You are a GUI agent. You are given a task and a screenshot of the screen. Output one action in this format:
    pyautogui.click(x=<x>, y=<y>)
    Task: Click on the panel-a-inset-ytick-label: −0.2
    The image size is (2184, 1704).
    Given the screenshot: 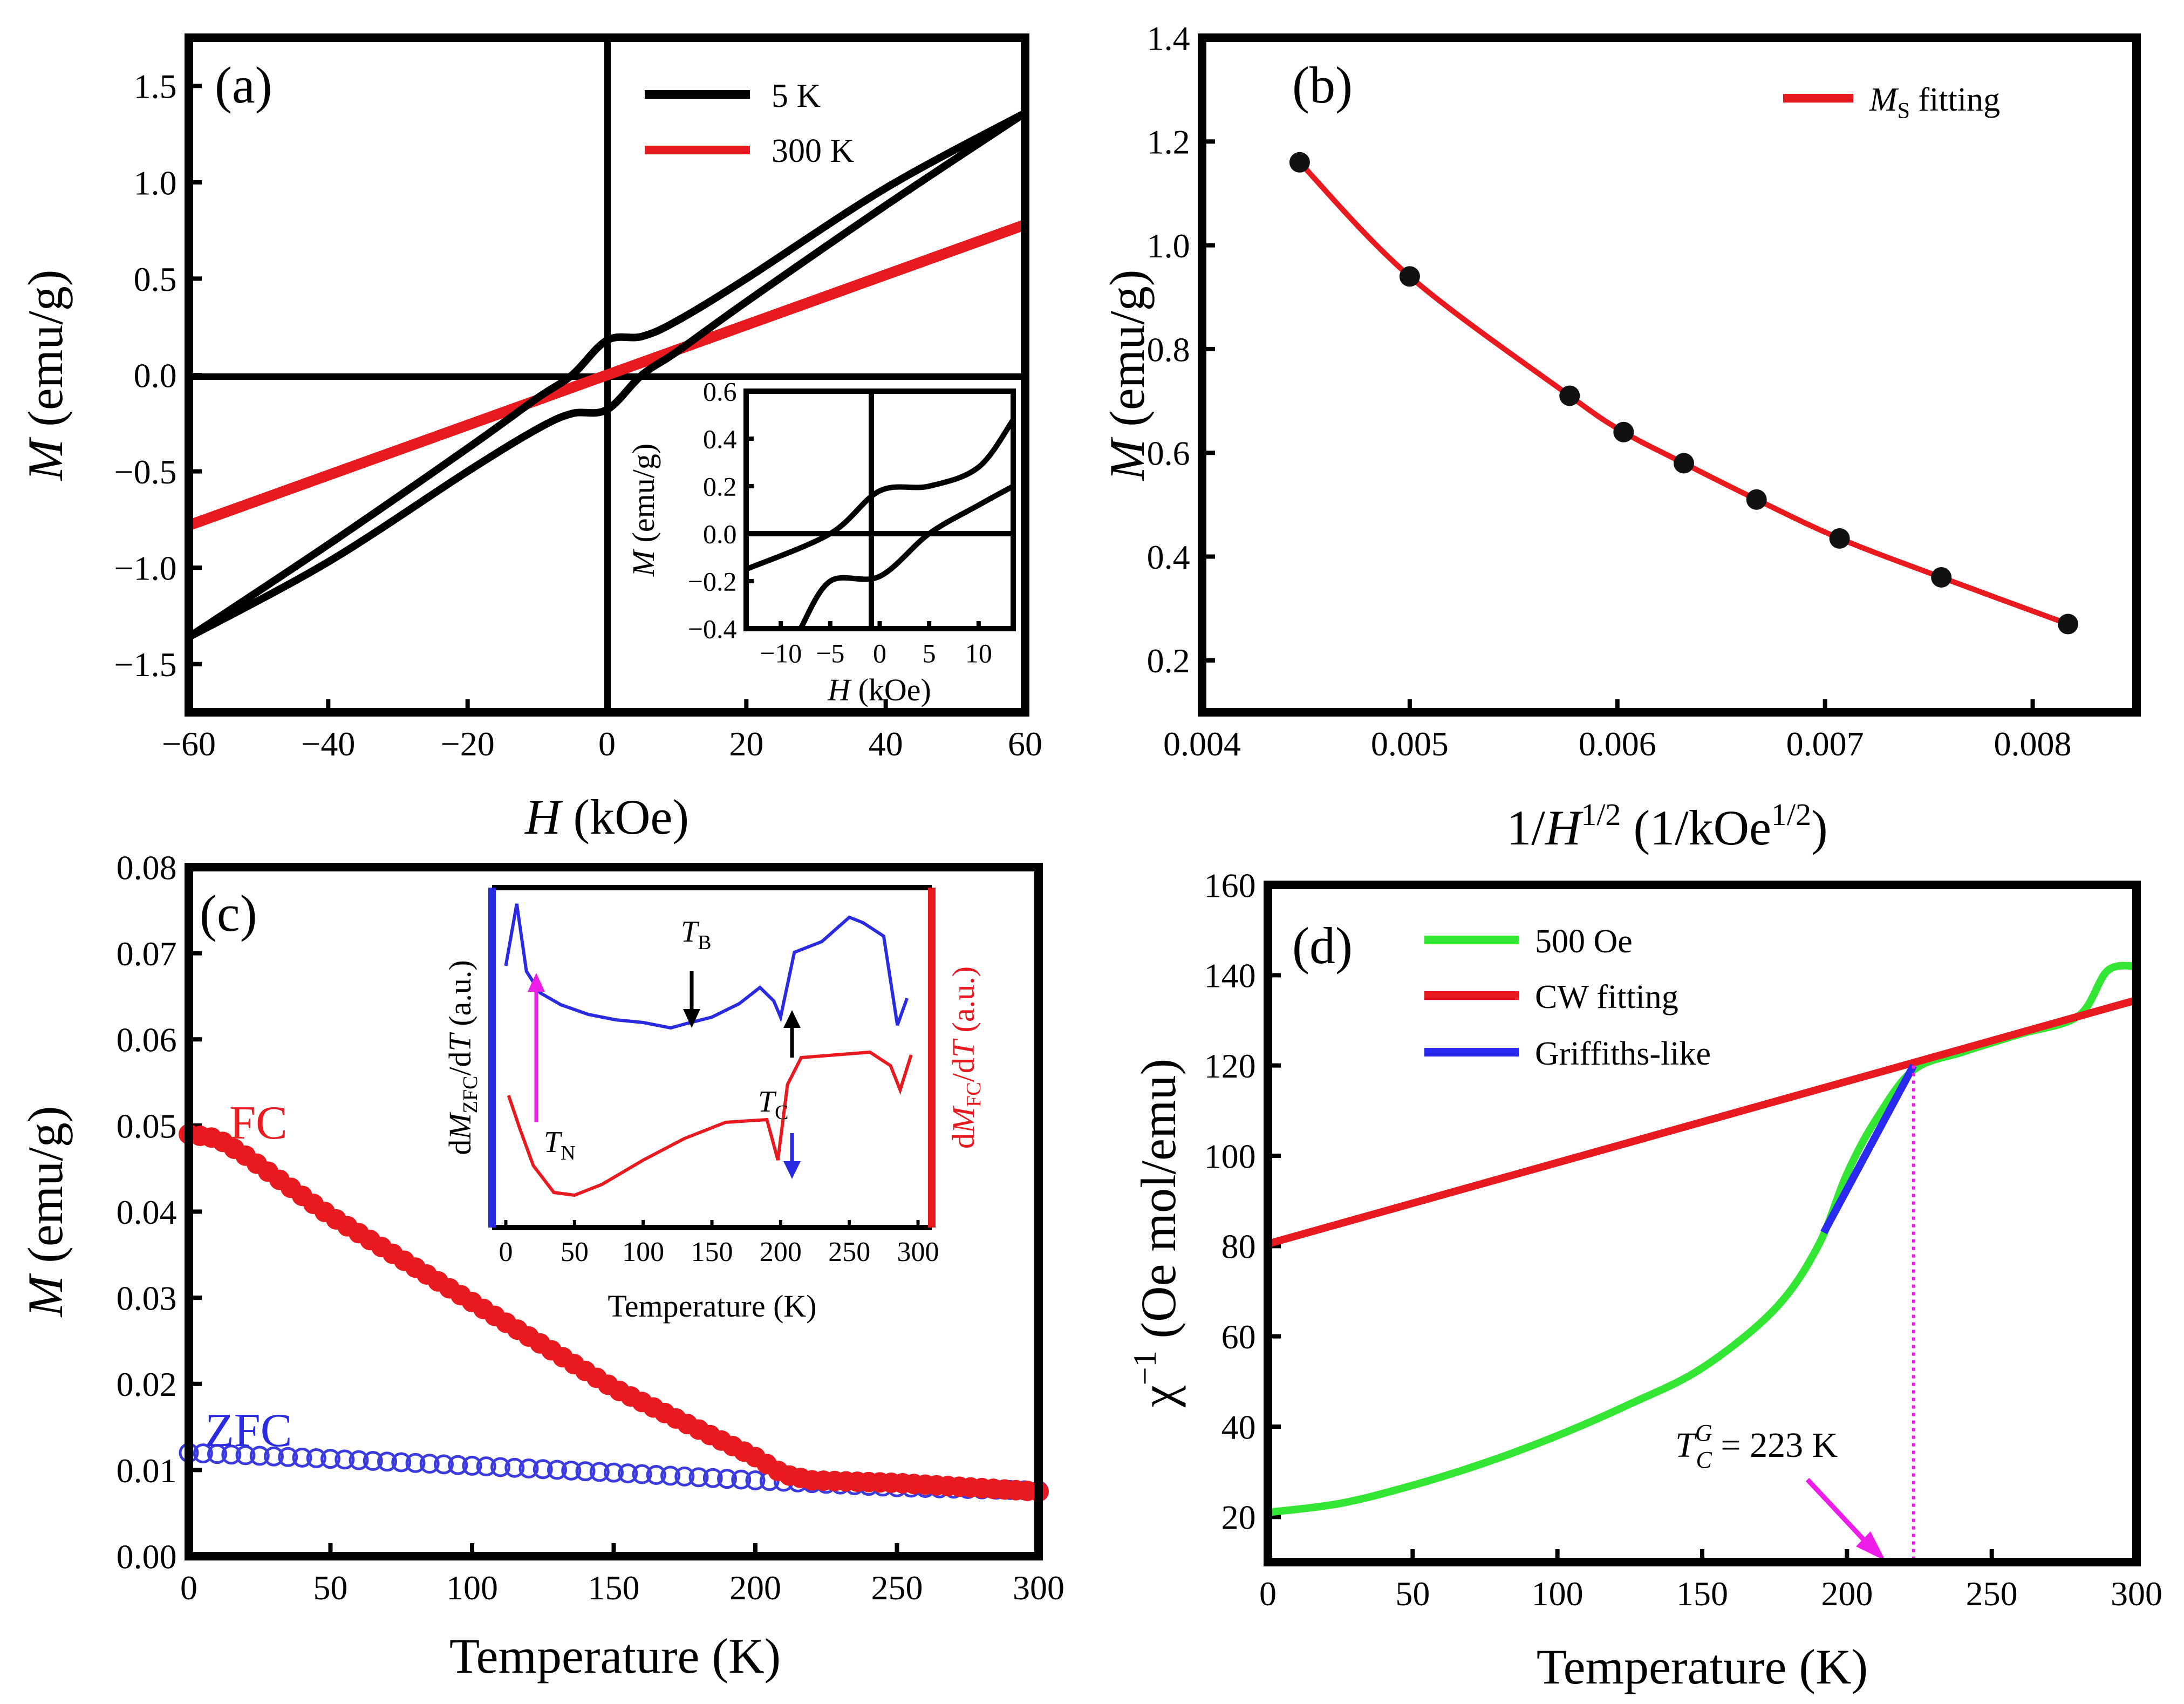 What is the action you would take?
    pyautogui.click(x=712, y=582)
    